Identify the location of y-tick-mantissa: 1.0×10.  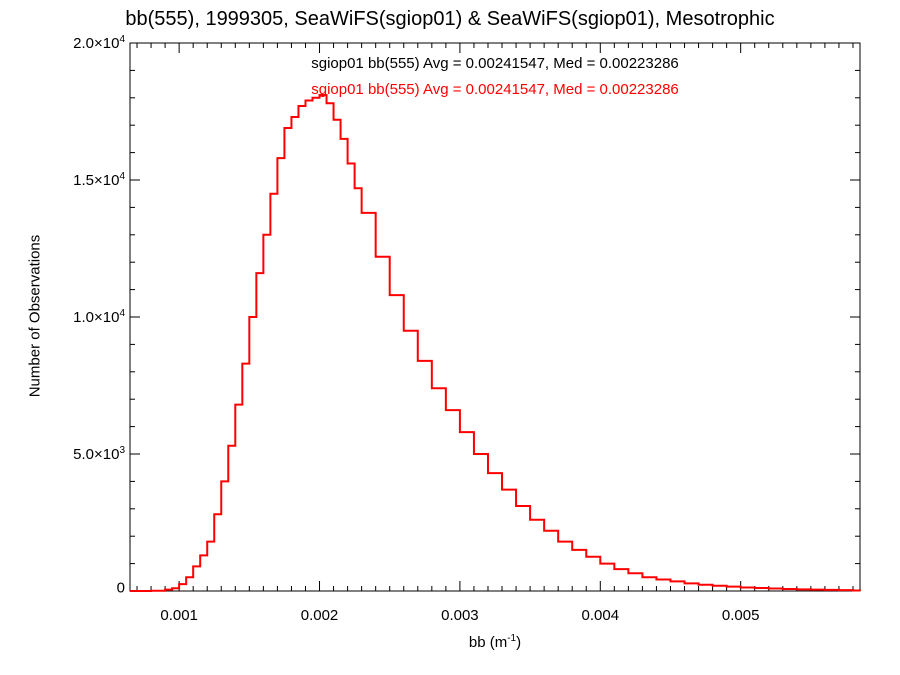
(96, 317).